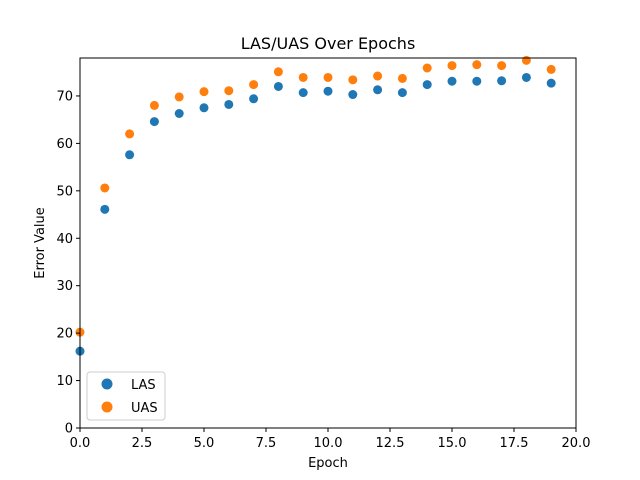 This screenshot has width=640, height=480. Describe the element at coordinates (64, 144) in the screenshot. I see `y-tick-label: 60` at that location.